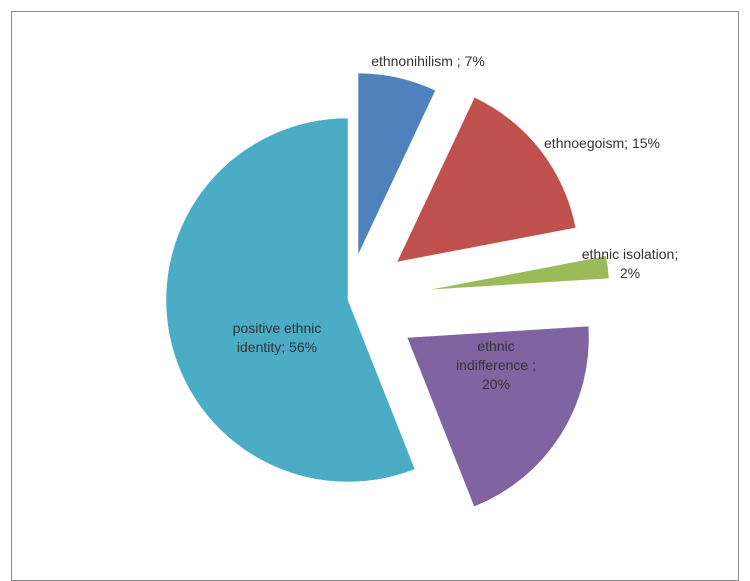  Describe the element at coordinates (396, 164) in the screenshot. I see `pie-slice-ethnonihilism` at that location.